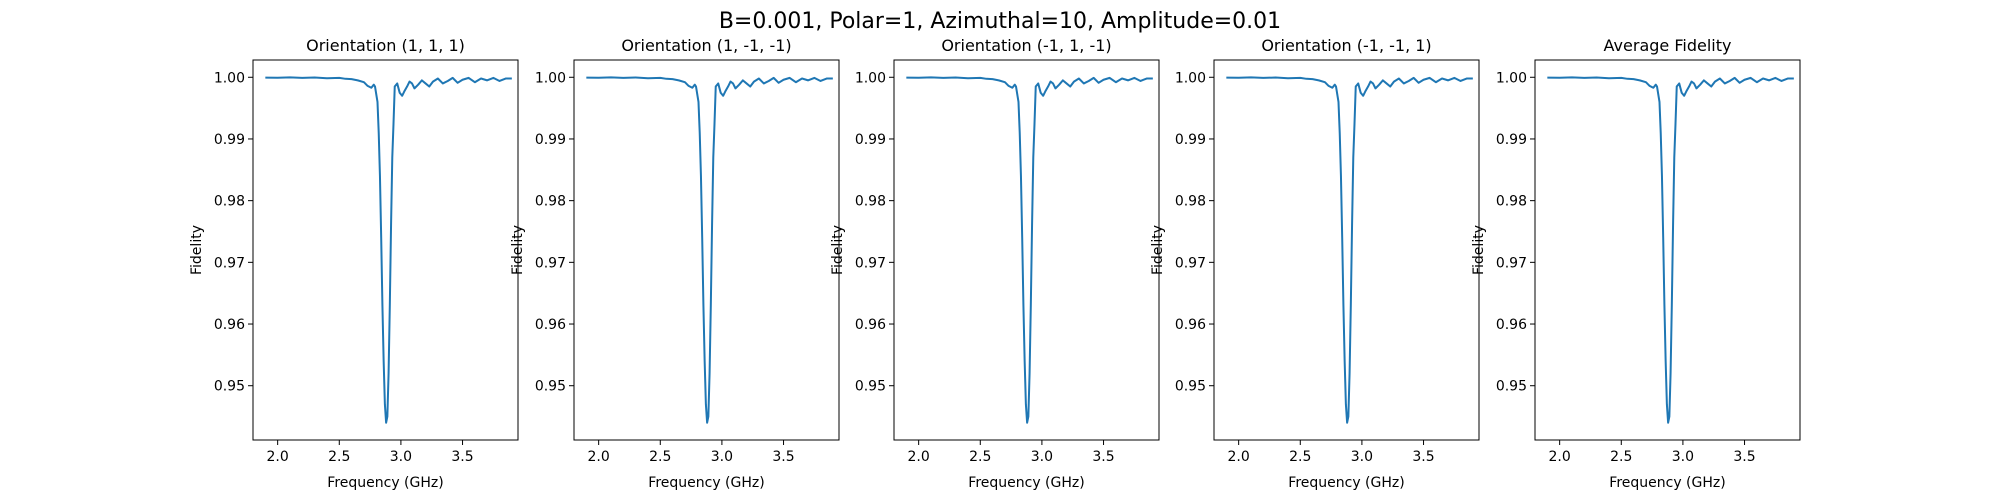 The width and height of the screenshot is (2000, 500). What do you see at coordinates (385, 45) in the screenshot?
I see `subplot-title: Orientation (1, 1, 1)` at bounding box center [385, 45].